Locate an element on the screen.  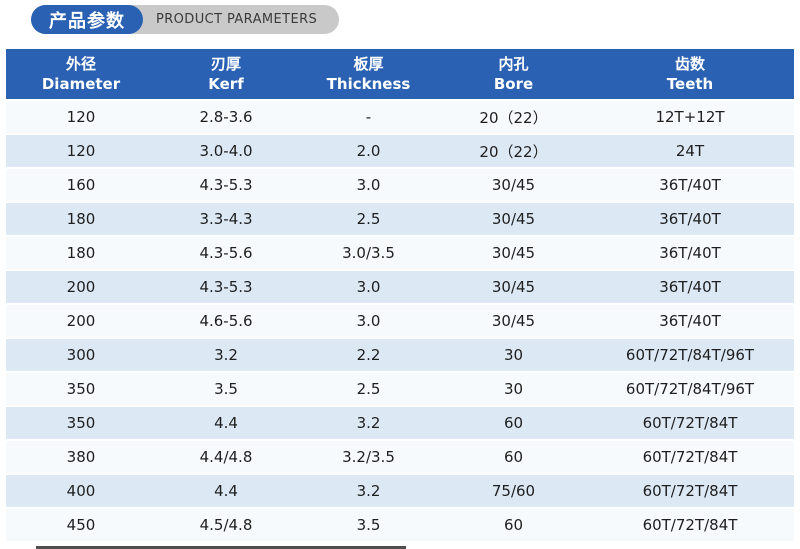
table-cell: 3.0/3.5 is located at coordinates (368, 253).